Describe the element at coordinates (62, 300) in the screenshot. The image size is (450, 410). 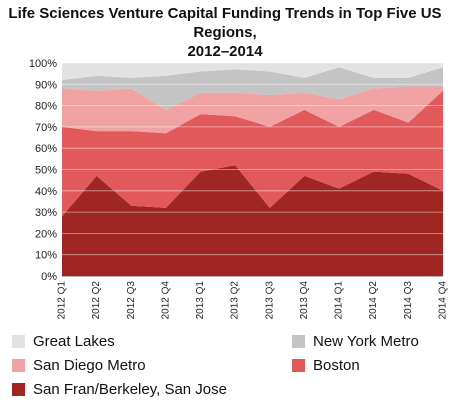
I see `x-tick-label: 2012 Q1` at that location.